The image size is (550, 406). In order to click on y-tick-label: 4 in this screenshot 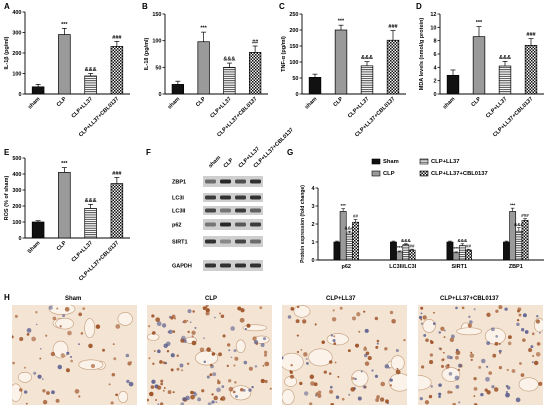, I will do `click(435, 68)`.